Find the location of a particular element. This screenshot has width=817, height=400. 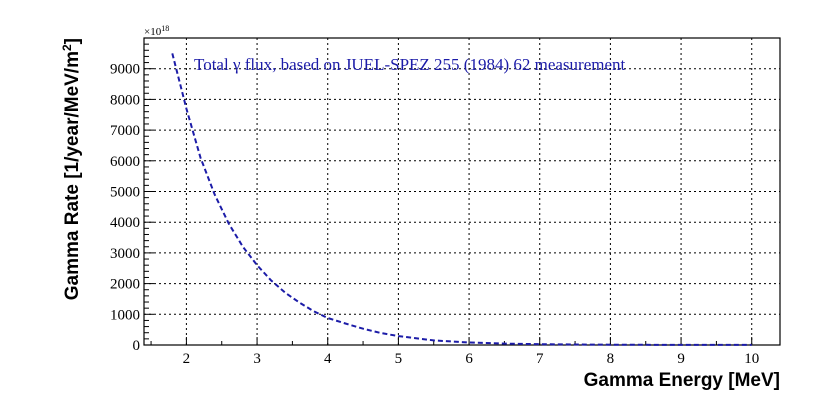

y-tick-label: 7000 is located at coordinates (125, 131).